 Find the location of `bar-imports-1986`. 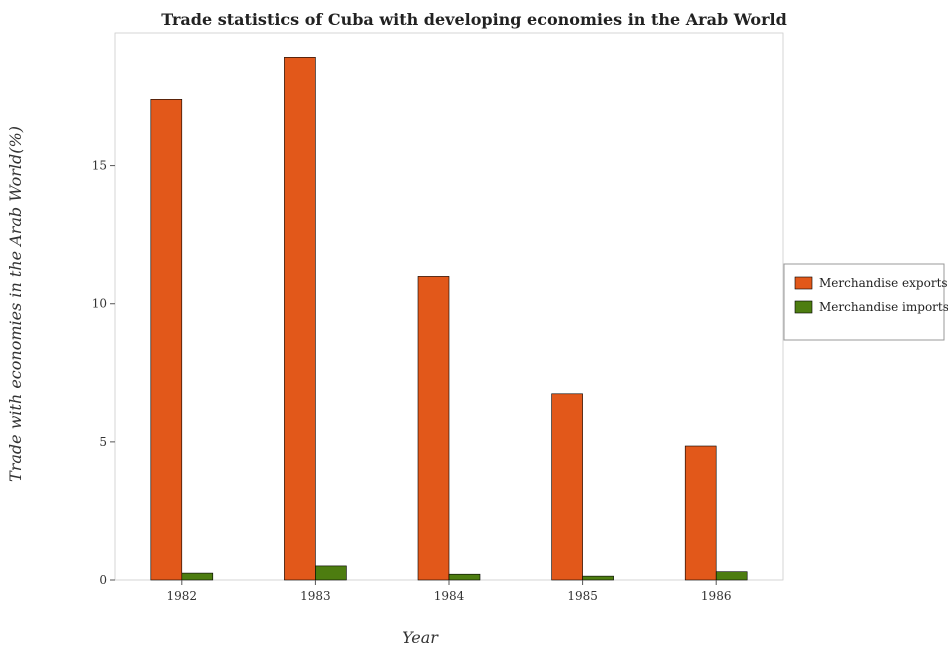

bar-imports-1986 is located at coordinates (731, 576).